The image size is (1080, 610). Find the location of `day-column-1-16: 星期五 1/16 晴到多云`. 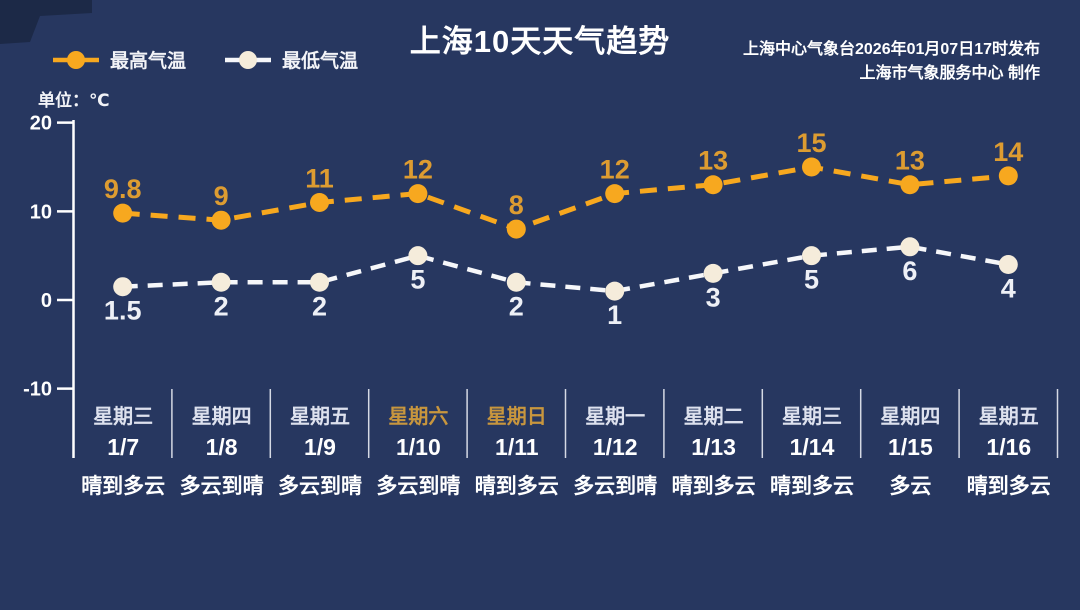

day-column-1-16: 星期五 1/16 晴到多云 is located at coordinates (1009, 449).